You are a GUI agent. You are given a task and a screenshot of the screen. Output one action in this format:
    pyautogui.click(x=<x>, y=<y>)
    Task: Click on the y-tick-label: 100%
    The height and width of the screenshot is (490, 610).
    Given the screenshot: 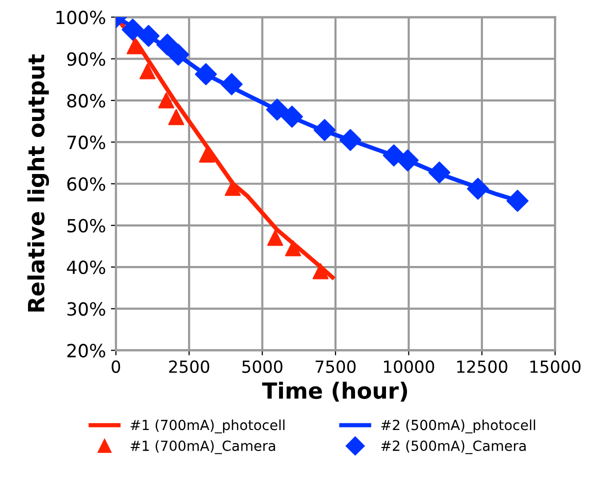 What is the action you would take?
    pyautogui.click(x=81, y=17)
    